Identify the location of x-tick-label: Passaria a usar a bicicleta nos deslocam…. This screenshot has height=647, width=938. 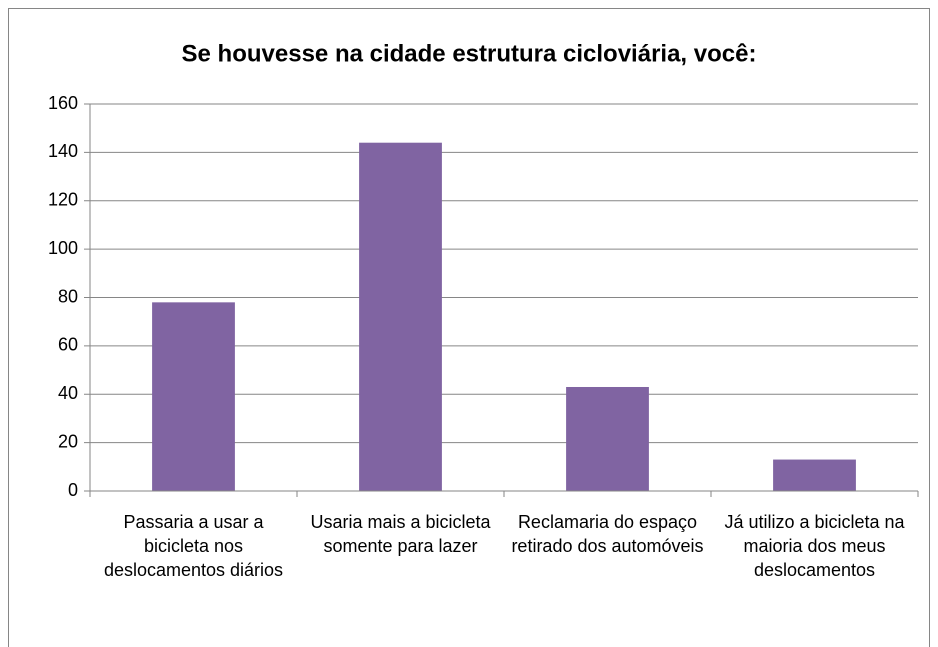
(193, 546).